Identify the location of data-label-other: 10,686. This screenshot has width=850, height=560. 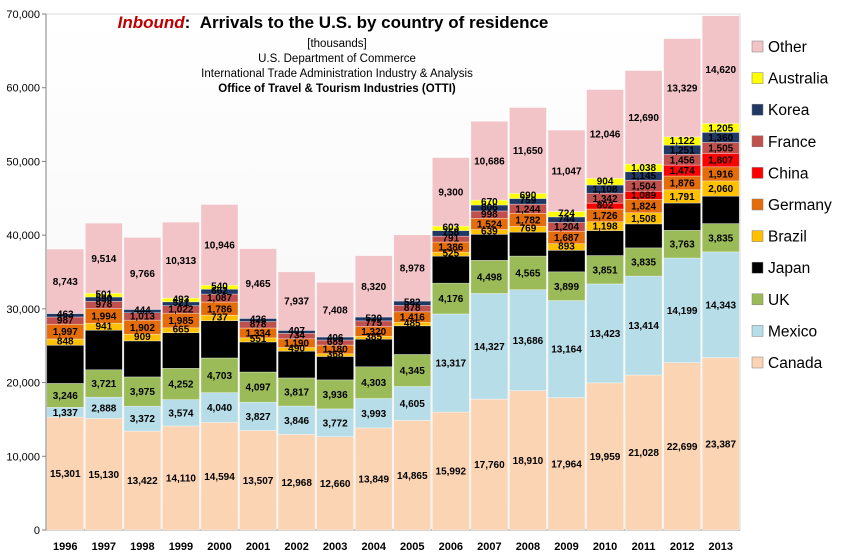
(489, 161).